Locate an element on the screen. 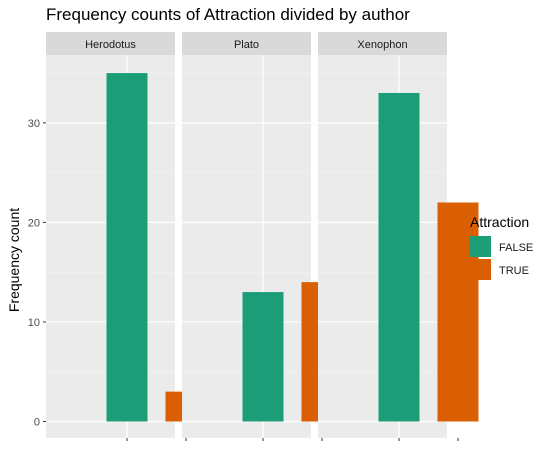 The width and height of the screenshot is (550, 450). facet-strip-label: Xenophon is located at coordinates (382, 45).